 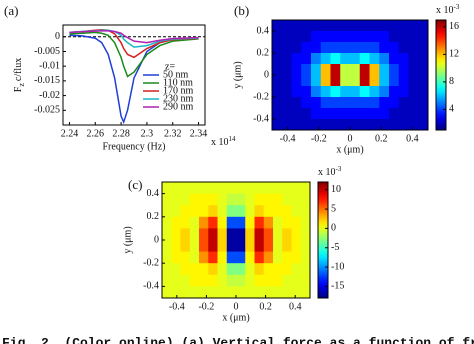 What do you see at coordinates (412, 138) in the screenshot?
I see `x-tick-label: 0.4` at bounding box center [412, 138].